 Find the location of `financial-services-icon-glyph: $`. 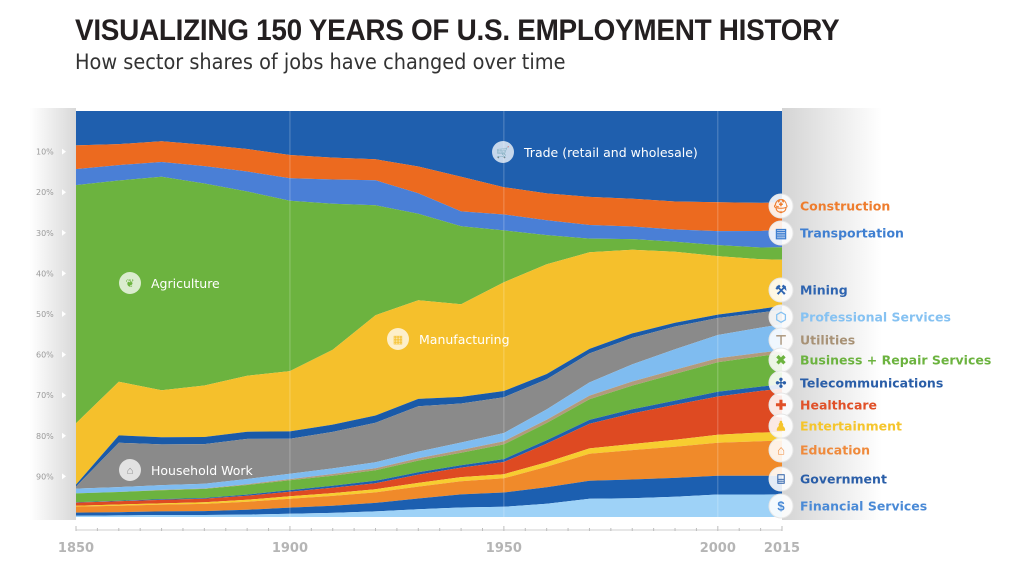

financial-services-icon-glyph: $ is located at coordinates (781, 506).